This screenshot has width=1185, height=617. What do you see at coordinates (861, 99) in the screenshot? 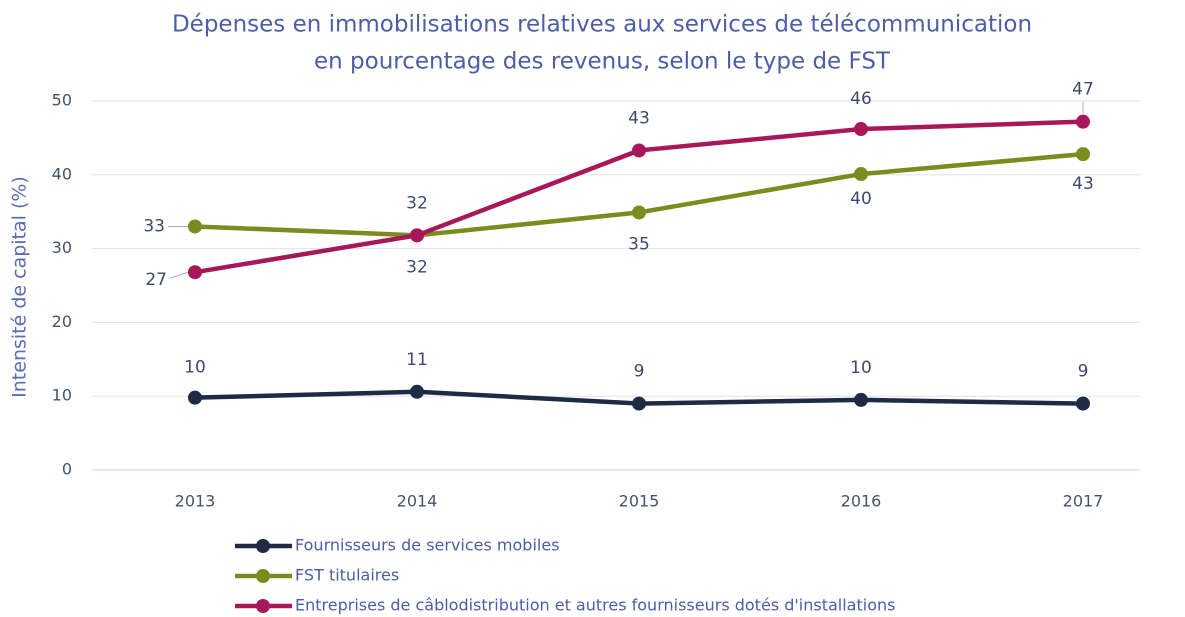
I see `data-label: 46` at bounding box center [861, 99].